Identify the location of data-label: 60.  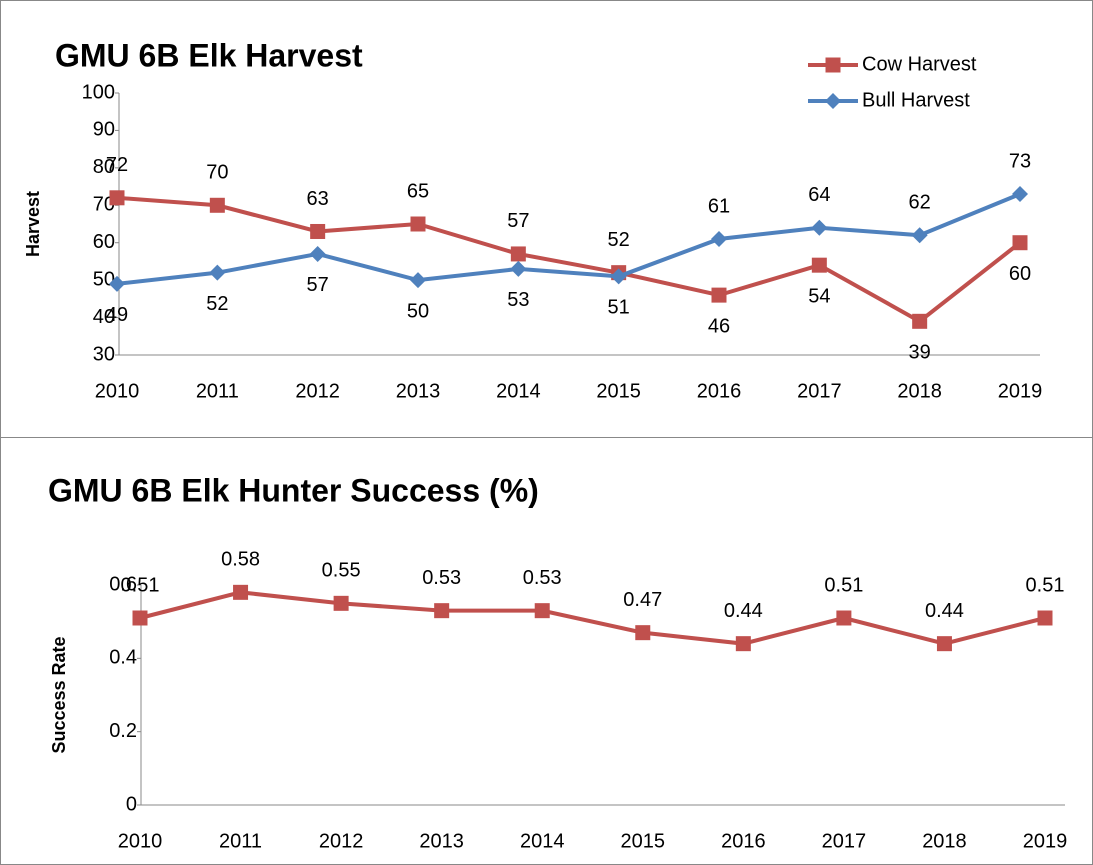
(1020, 274).